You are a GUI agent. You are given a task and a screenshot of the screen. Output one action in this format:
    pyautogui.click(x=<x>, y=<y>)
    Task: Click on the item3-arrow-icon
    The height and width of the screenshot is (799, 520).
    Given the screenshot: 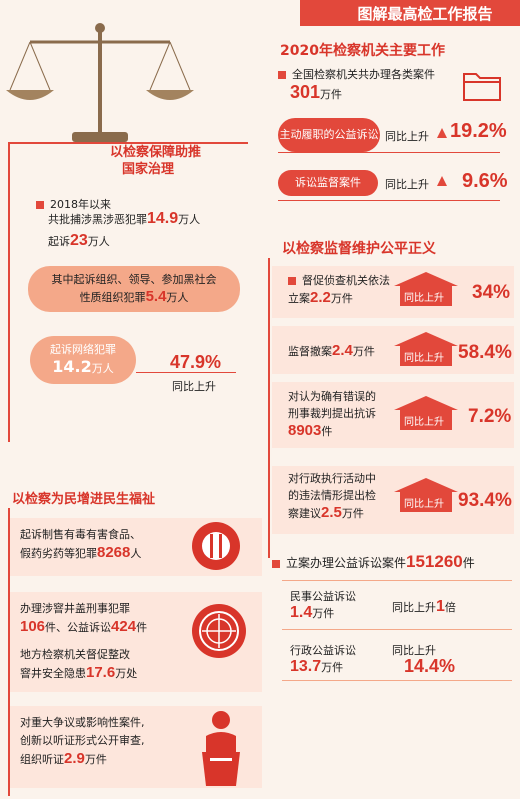 What is the action you would take?
    pyautogui.click(x=426, y=403)
    